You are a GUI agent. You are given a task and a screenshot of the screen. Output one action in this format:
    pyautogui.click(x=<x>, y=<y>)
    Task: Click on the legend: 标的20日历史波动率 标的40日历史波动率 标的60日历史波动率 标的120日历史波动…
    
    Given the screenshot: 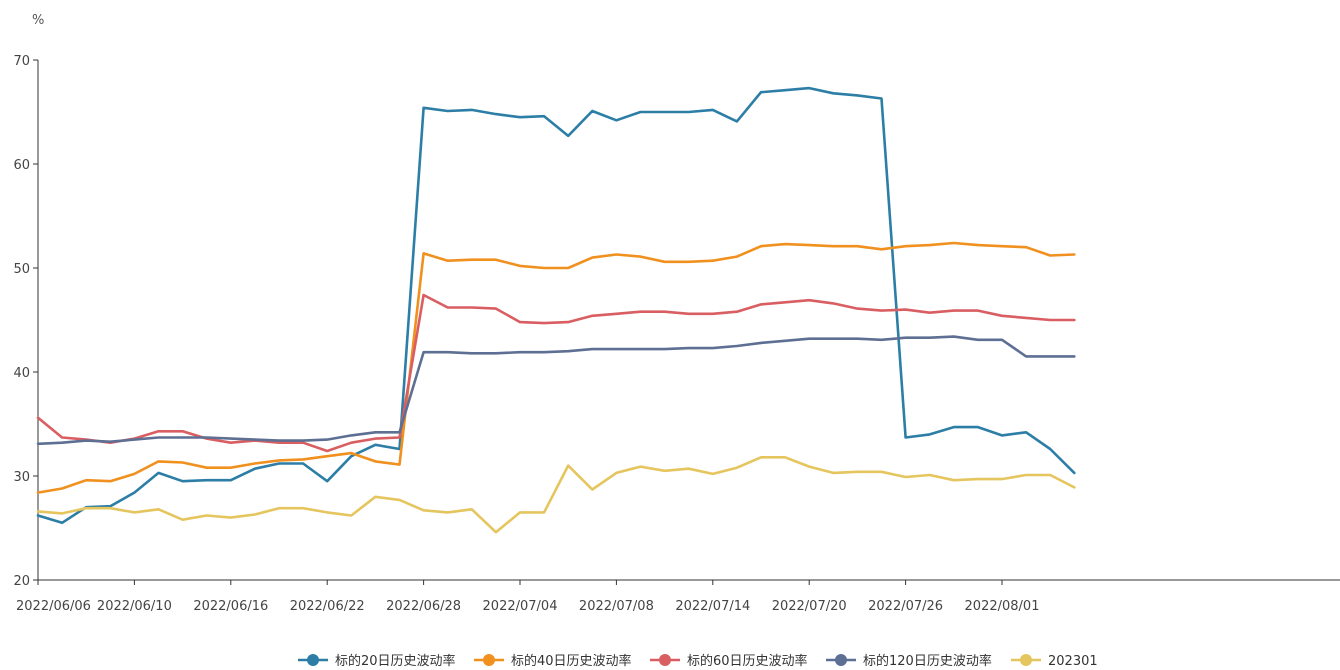 What is the action you would take?
    pyautogui.click(x=698, y=661)
    